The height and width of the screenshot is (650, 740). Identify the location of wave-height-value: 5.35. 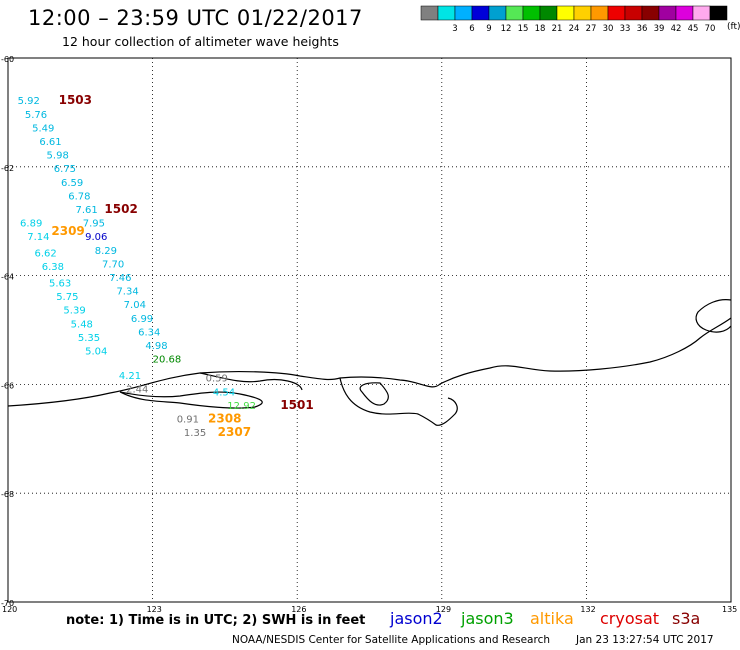
(89, 338).